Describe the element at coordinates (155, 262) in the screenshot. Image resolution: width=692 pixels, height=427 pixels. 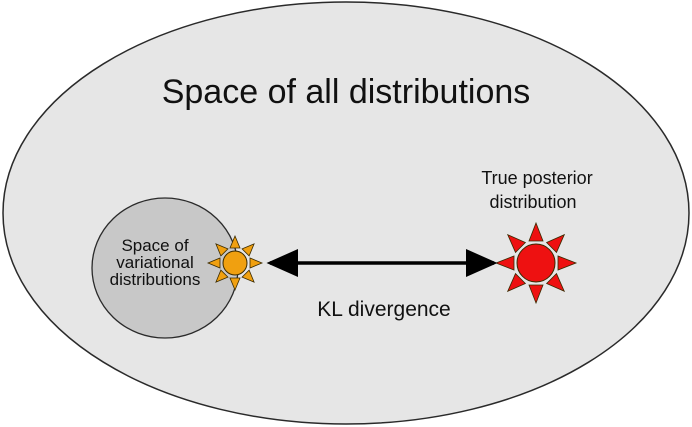
I see `variational-space-label-line2: variational` at that location.